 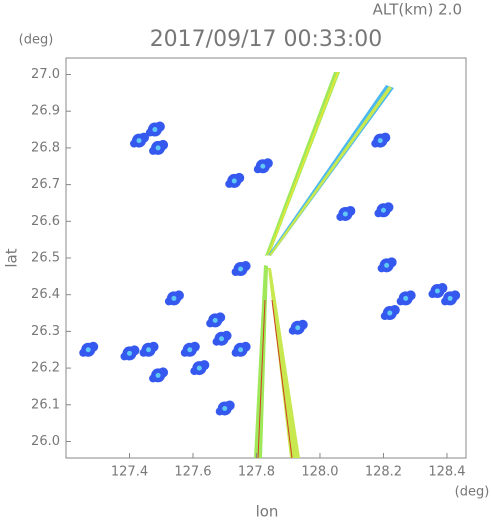 I want to click on y-tick-label: 26.3, so click(x=45, y=331).